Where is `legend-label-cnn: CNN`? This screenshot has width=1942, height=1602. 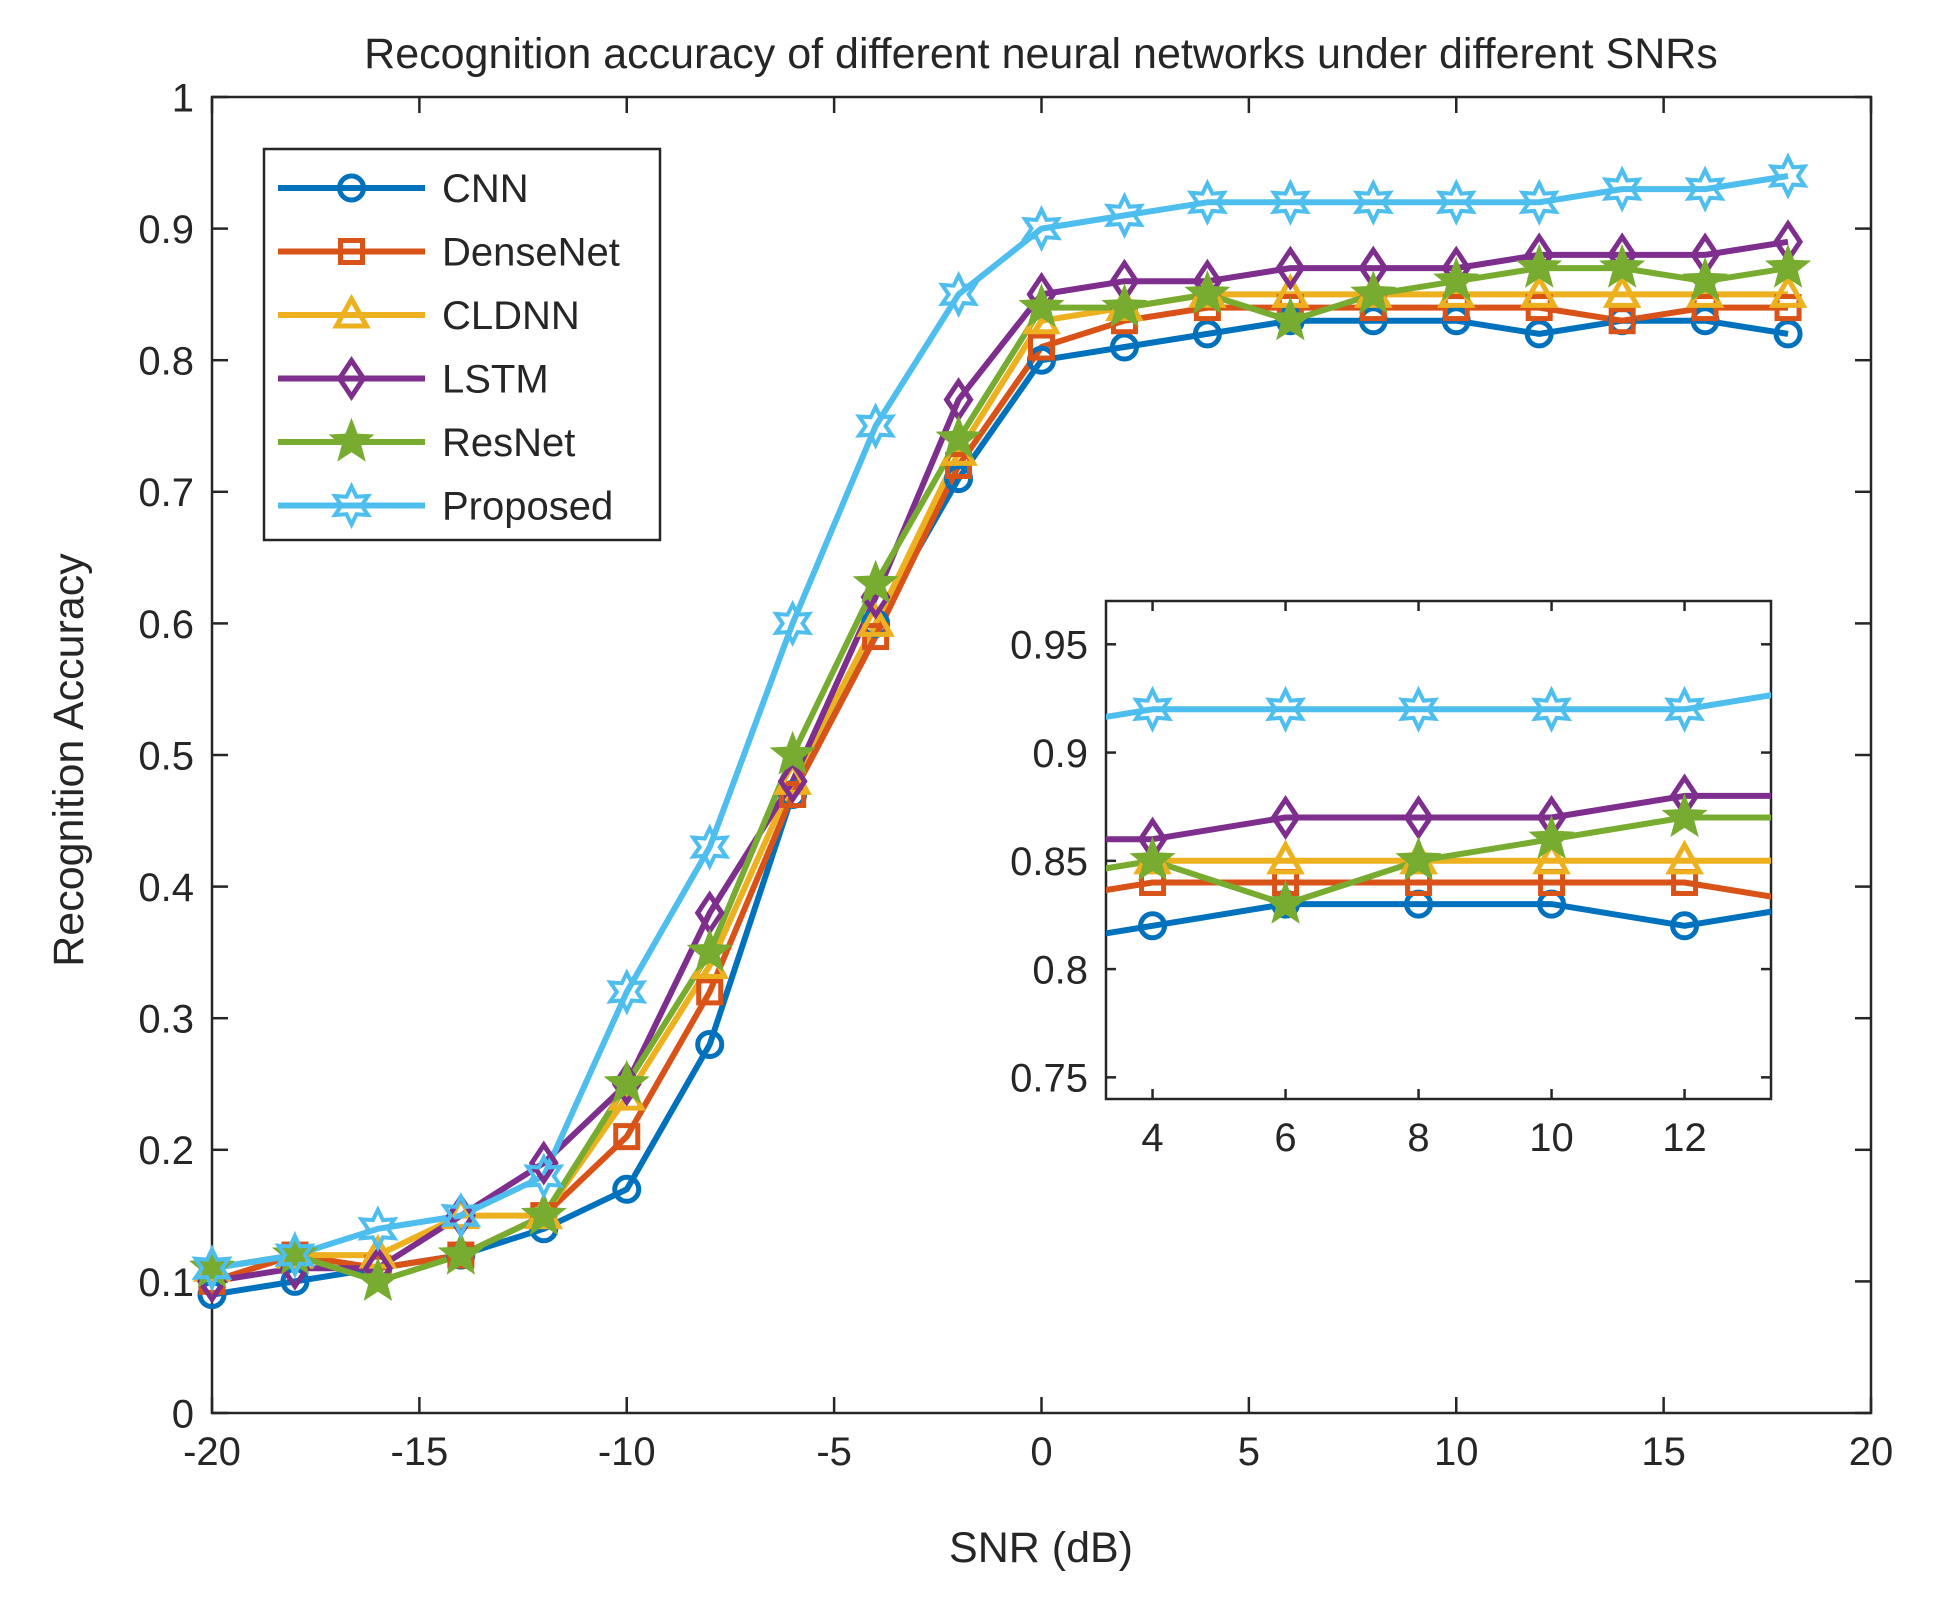 legend-label-cnn: CNN is located at coordinates (485, 189).